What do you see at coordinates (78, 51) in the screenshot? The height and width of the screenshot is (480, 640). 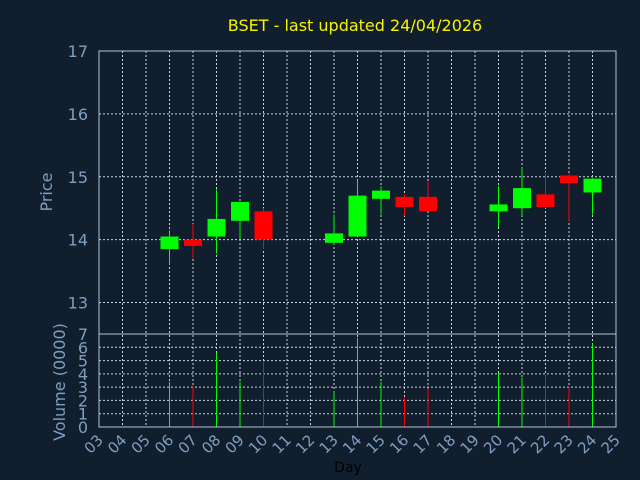 I see `price-tick-label: 17` at bounding box center [78, 51].